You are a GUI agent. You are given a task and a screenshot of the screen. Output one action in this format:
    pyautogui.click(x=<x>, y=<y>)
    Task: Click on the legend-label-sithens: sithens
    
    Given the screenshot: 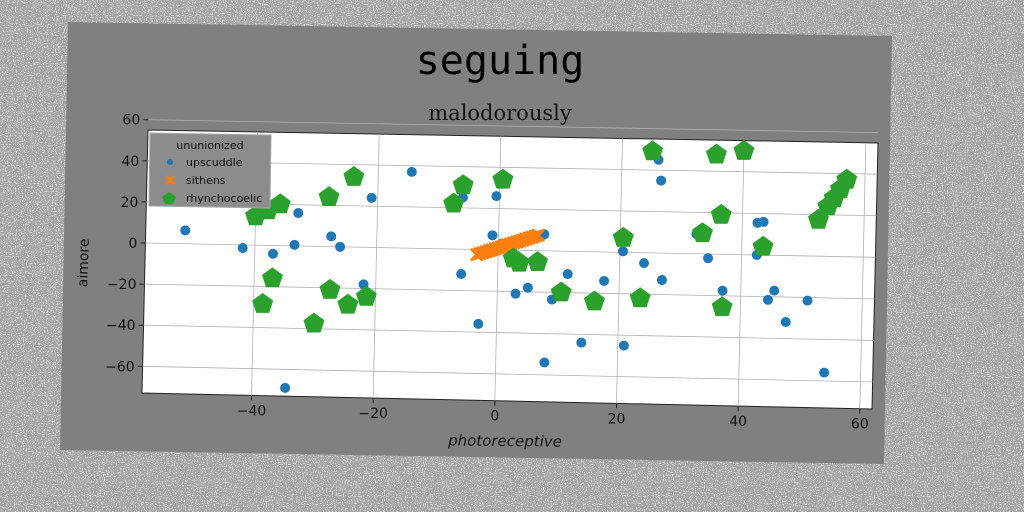 What is the action you would take?
    pyautogui.click(x=206, y=180)
    